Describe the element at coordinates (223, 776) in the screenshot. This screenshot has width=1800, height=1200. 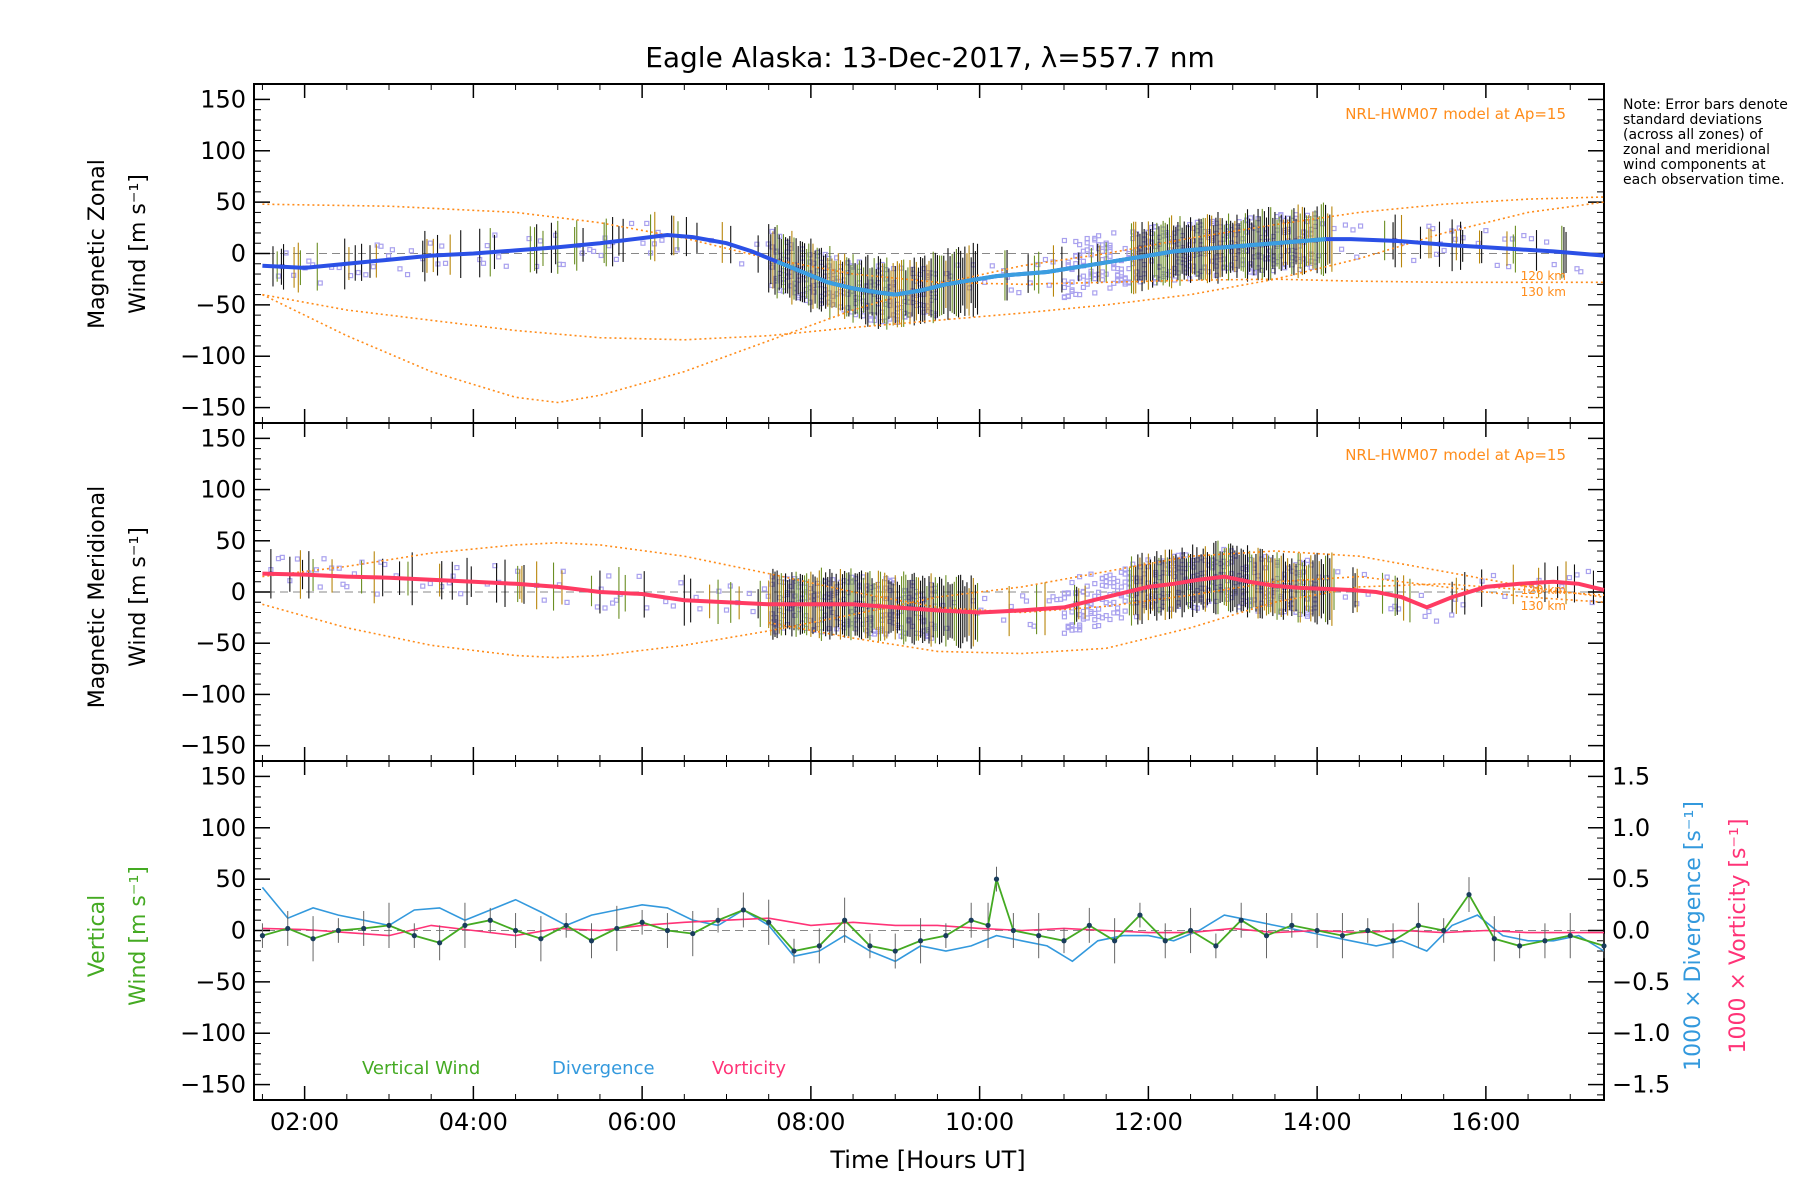
I see `y-tick-label: 150` at that location.